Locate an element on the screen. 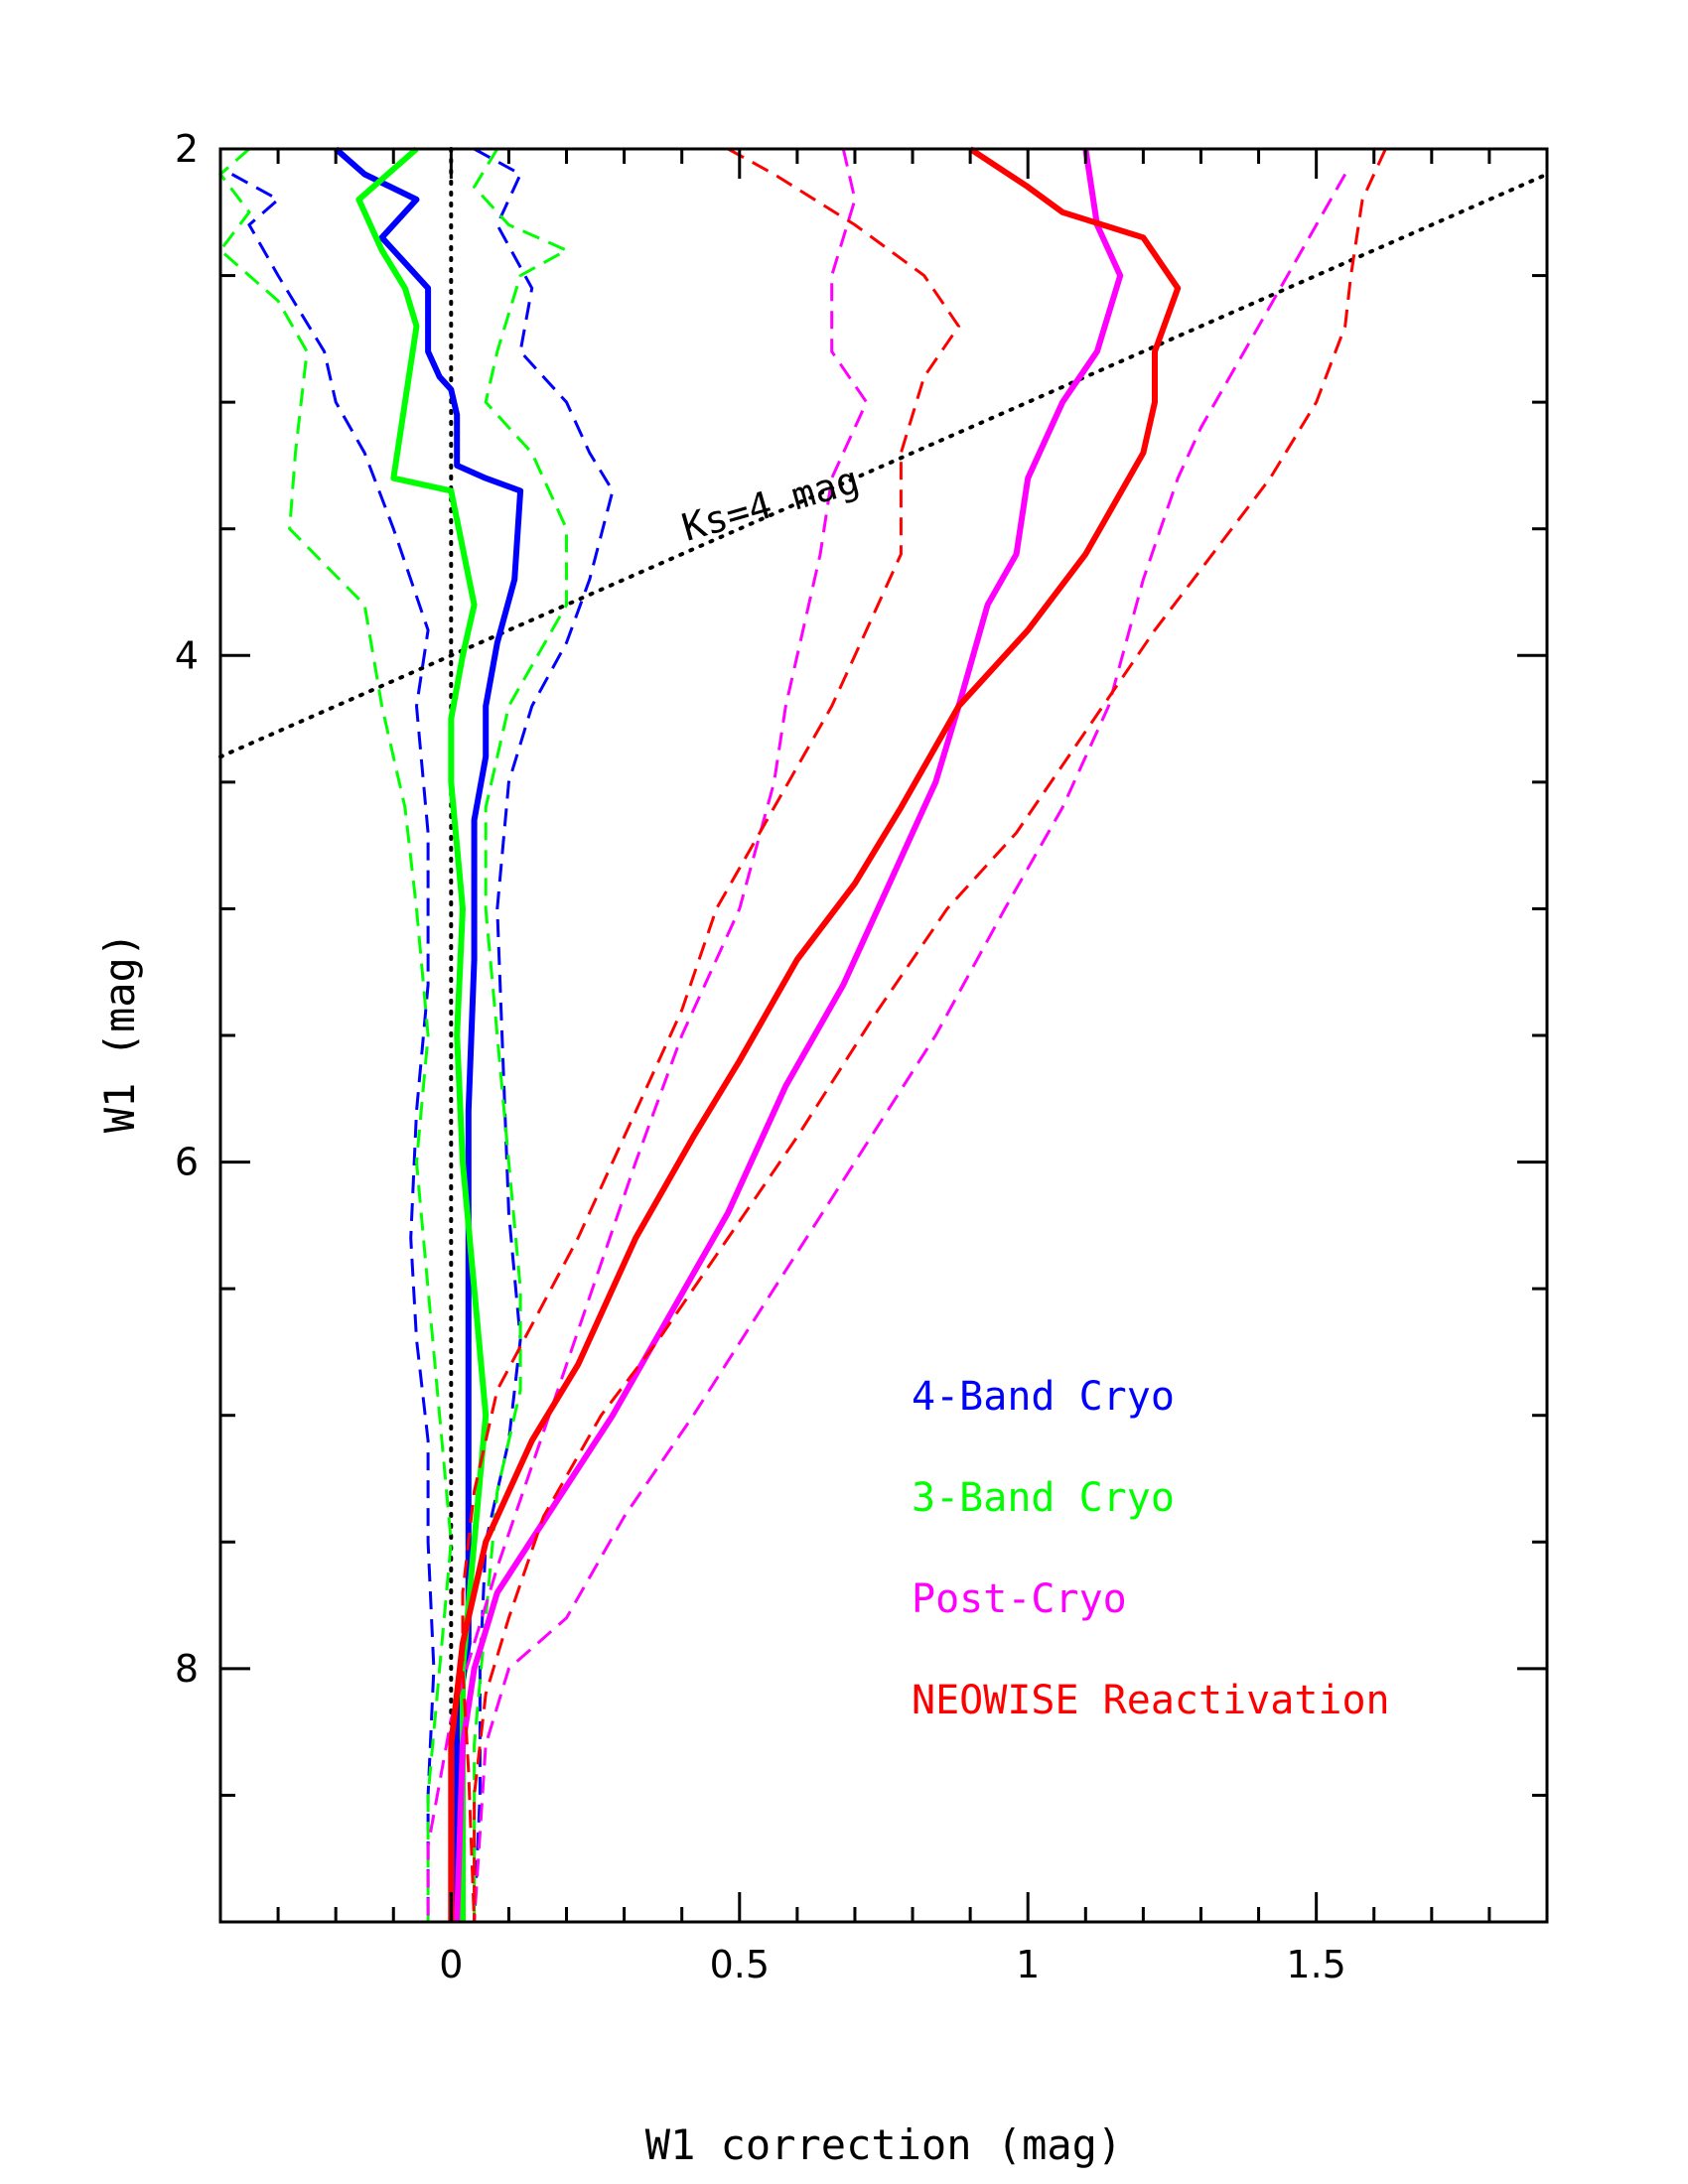  ks-4-mag-annotation: Ks=4 mag is located at coordinates (770, 504).